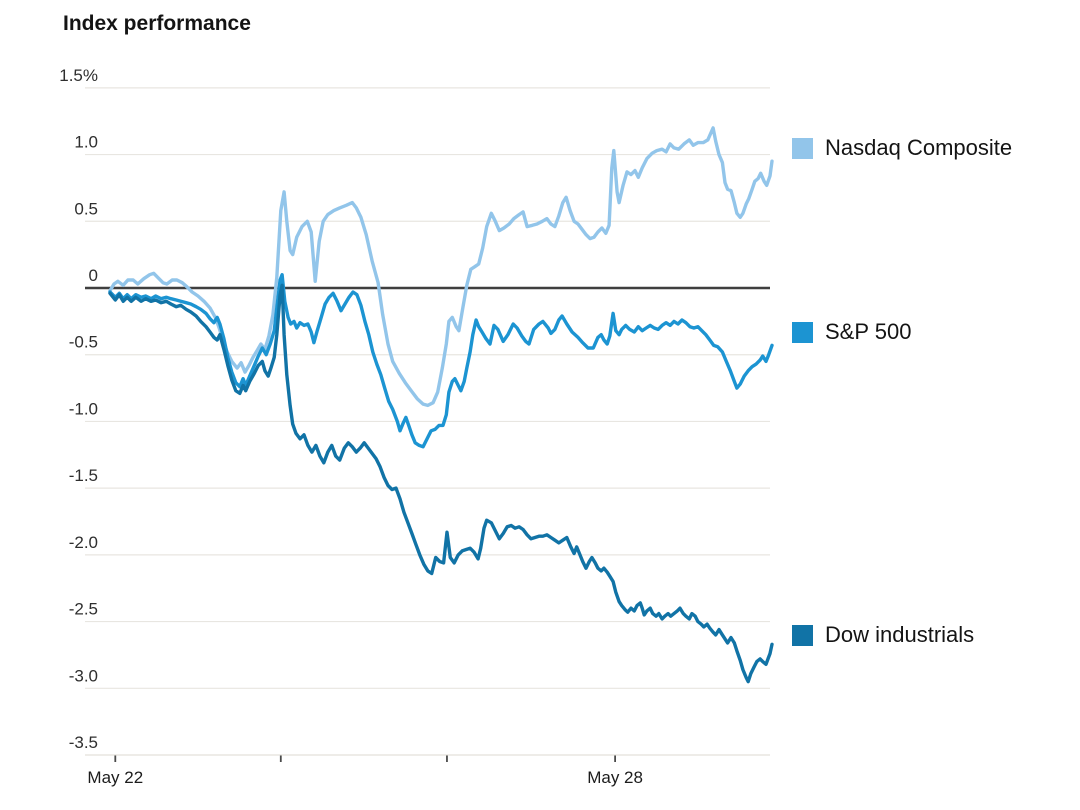 The height and width of the screenshot is (810, 1080). Describe the element at coordinates (86, 142) in the screenshot. I see `y-axis-tick-label: 1.0` at that location.